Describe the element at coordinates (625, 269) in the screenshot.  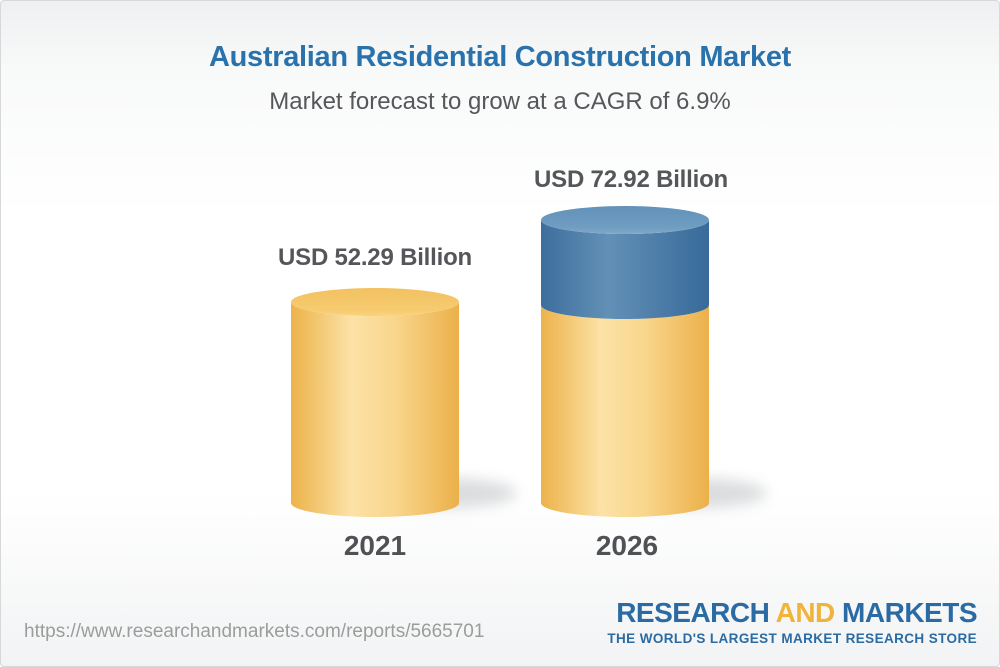
I see `cylinder-2026-growth-segment` at that location.